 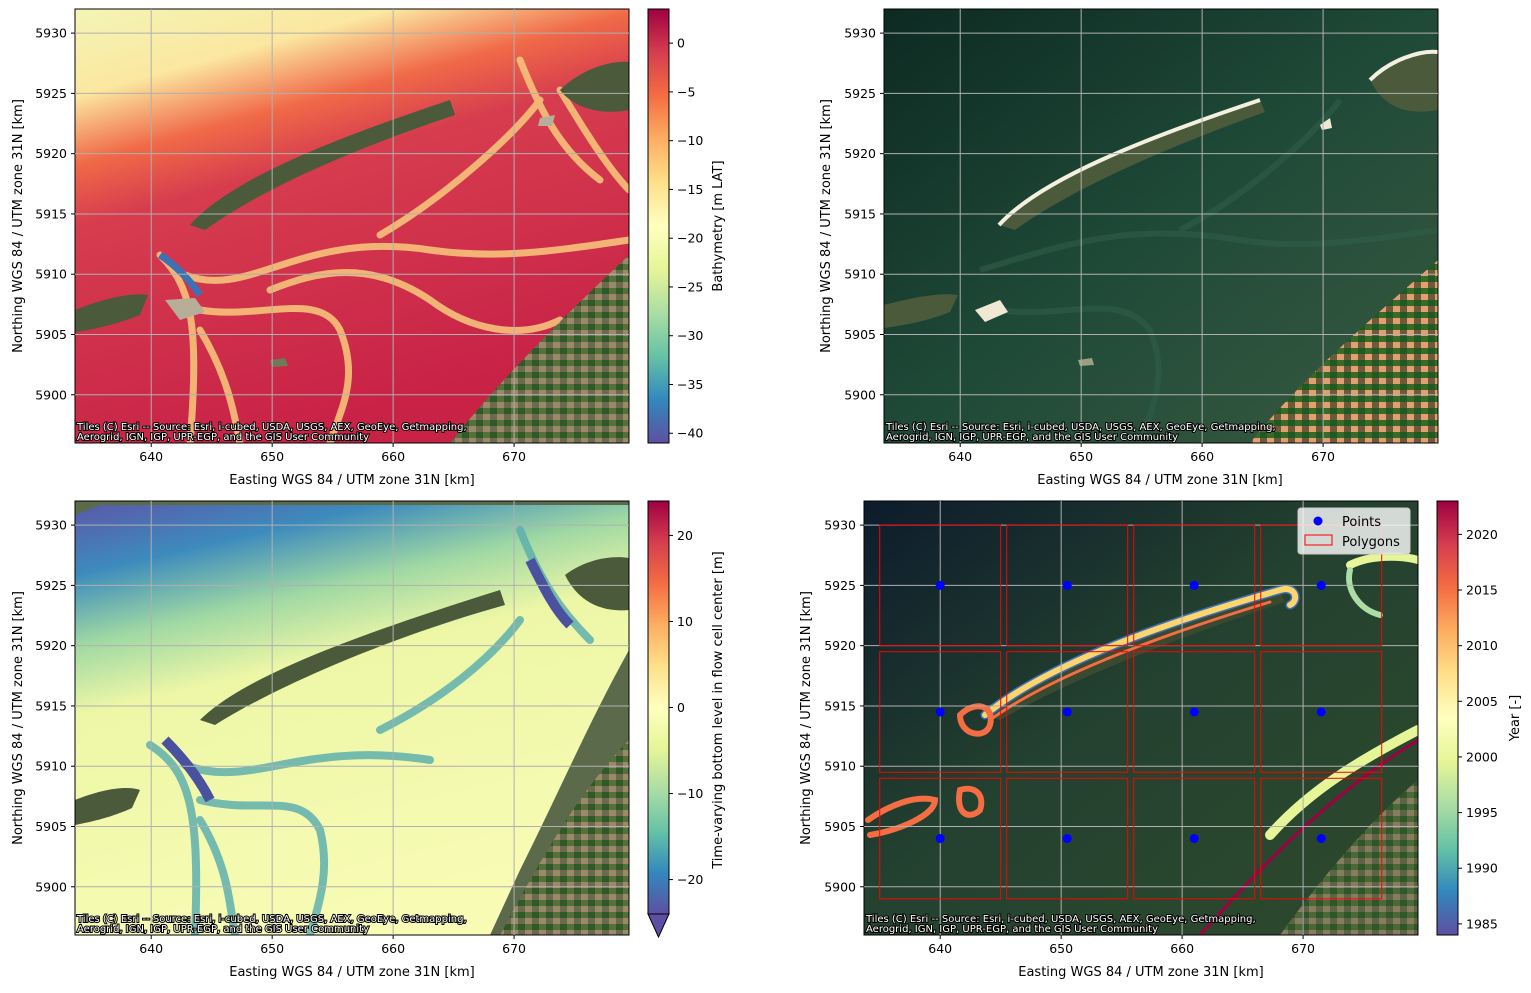 What do you see at coordinates (1515, 719) in the screenshot?
I see `colorbar-label: Year [-]` at bounding box center [1515, 719].